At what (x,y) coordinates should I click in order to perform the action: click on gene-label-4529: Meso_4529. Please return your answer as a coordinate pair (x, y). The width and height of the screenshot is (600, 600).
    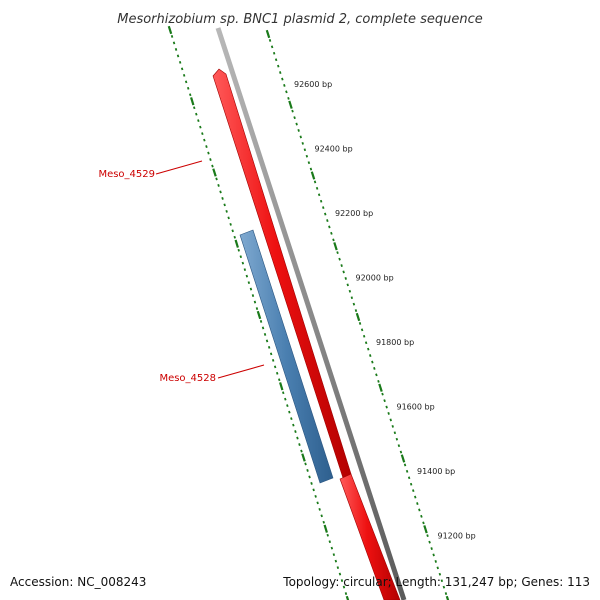
    Looking at the image, I should click on (126, 174).